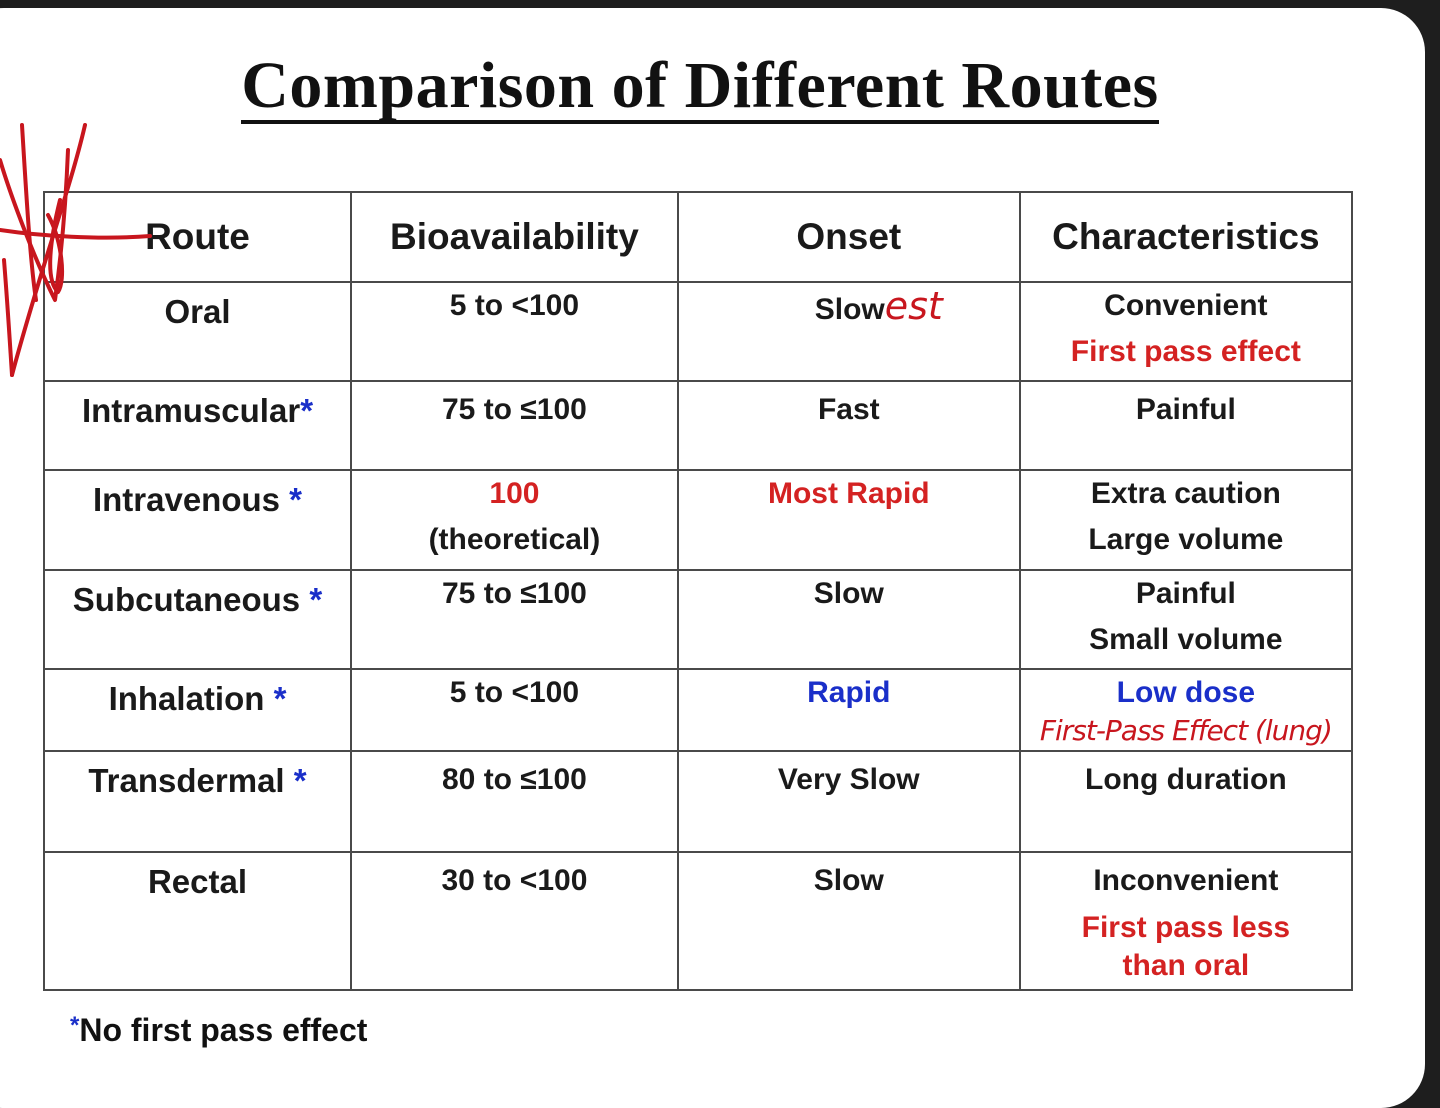  What do you see at coordinates (197, 499) in the screenshot?
I see `route-name: Intravenous *` at bounding box center [197, 499].